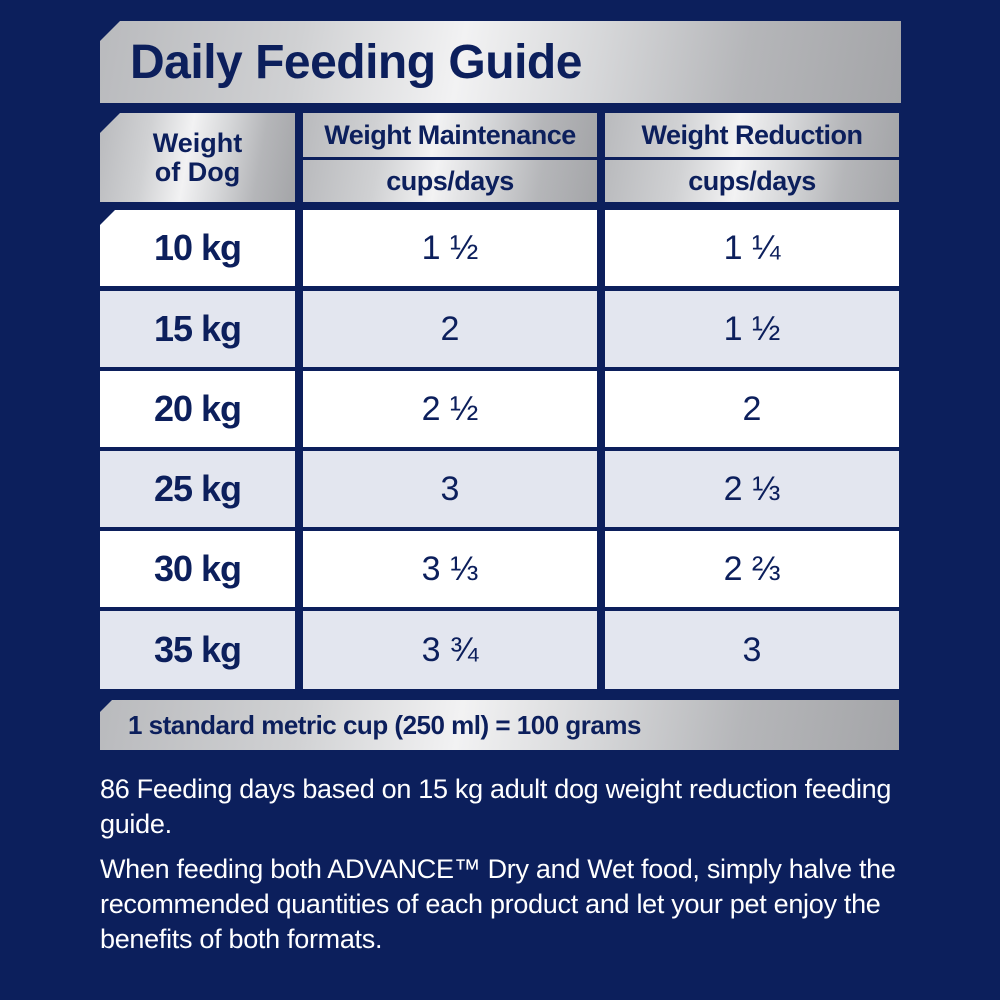 The image size is (1000, 1000). I want to click on page-title: Daily Feeding Guide, so click(356, 62).